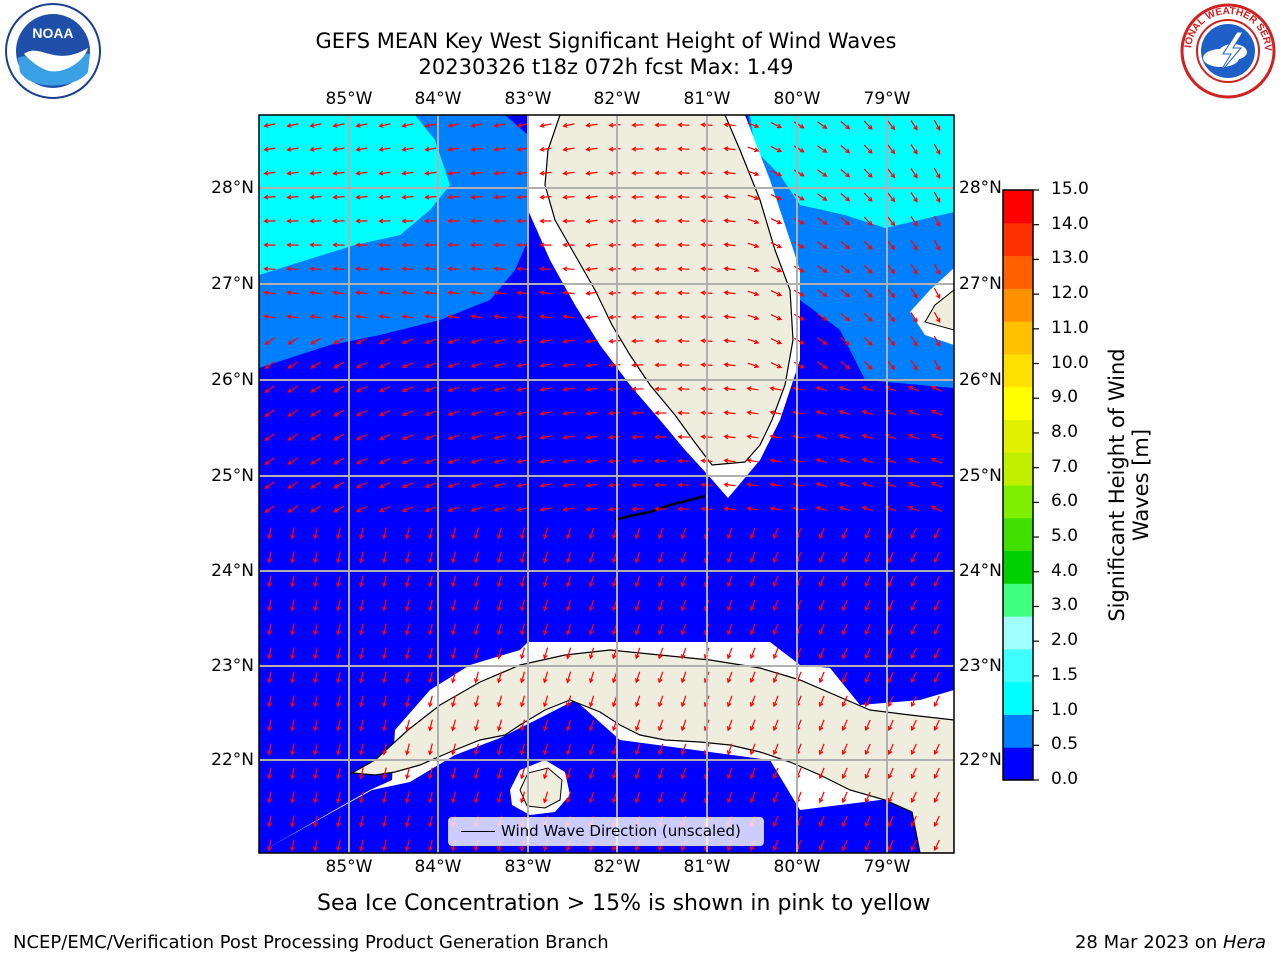 This screenshot has width=1280, height=960. I want to click on lat-label-left: 25°N, so click(232, 476).